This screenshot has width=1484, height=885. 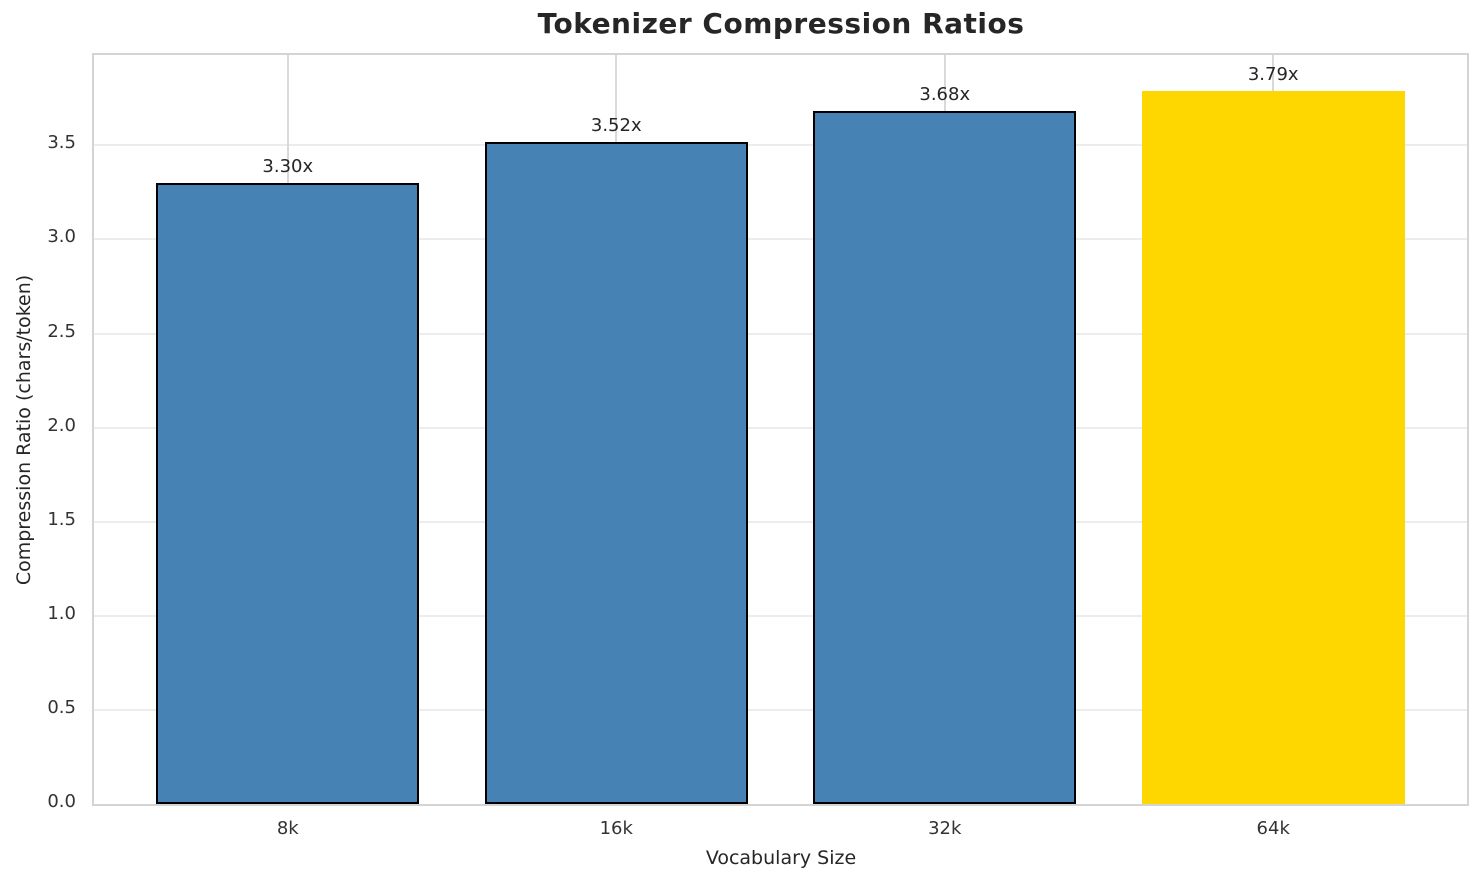 I want to click on bar-value-label: 3.68x, so click(x=945, y=95).